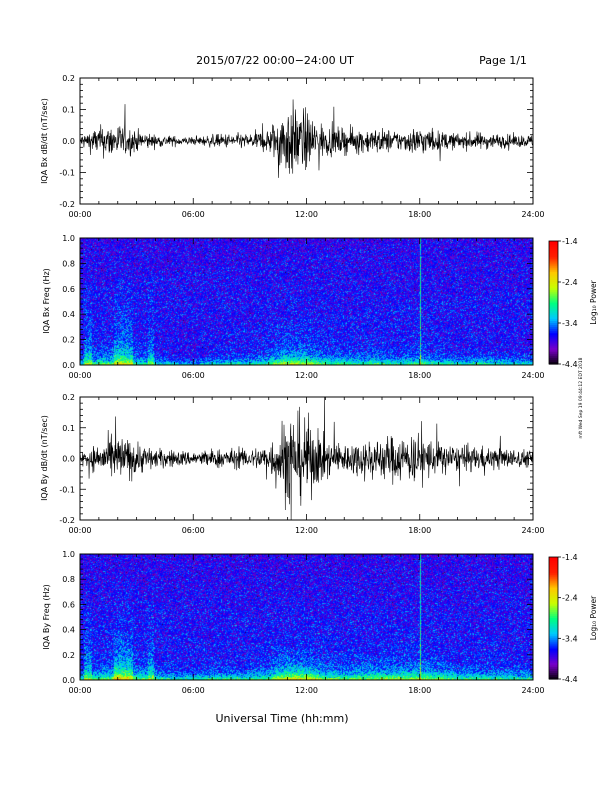 The height and width of the screenshot is (792, 612). Describe the element at coordinates (419, 214) in the screenshot. I see `x-tick-label: 18:00` at that location.